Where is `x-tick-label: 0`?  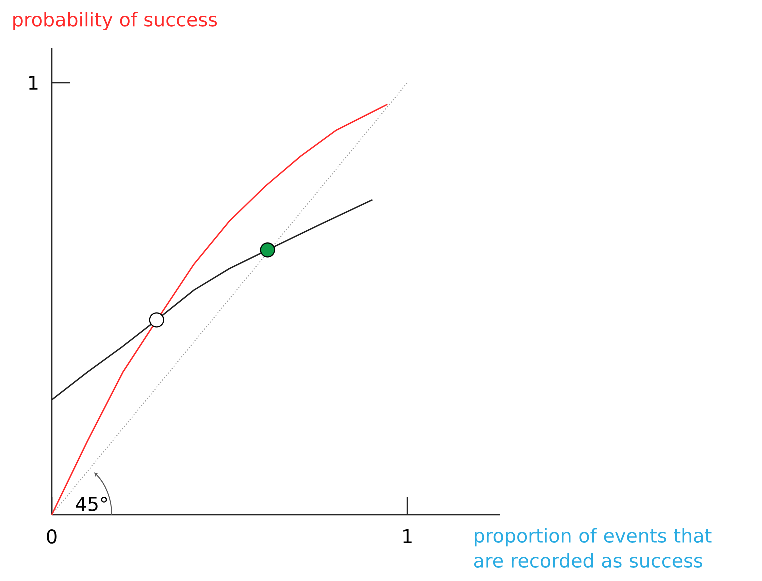 x-tick-label: 0 is located at coordinates (52, 537).